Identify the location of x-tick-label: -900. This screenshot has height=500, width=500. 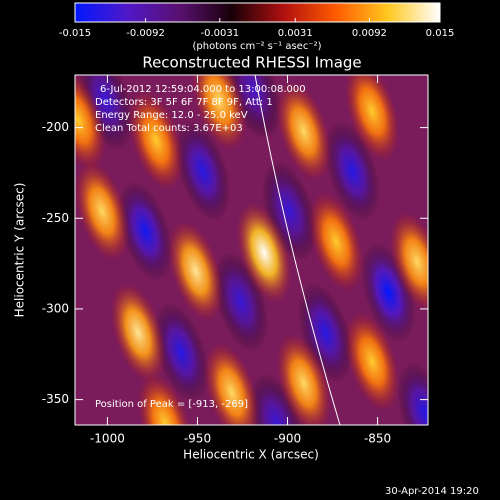
(287, 439).